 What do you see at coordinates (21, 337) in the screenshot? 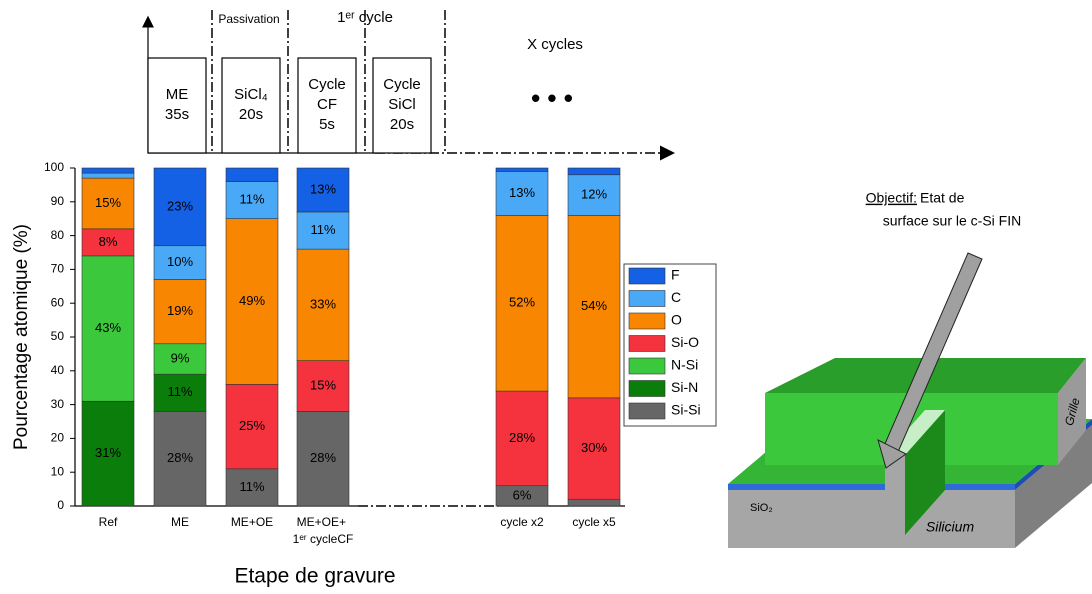
I see `y-axis-label: Pourcentage atomique (%)` at bounding box center [21, 337].